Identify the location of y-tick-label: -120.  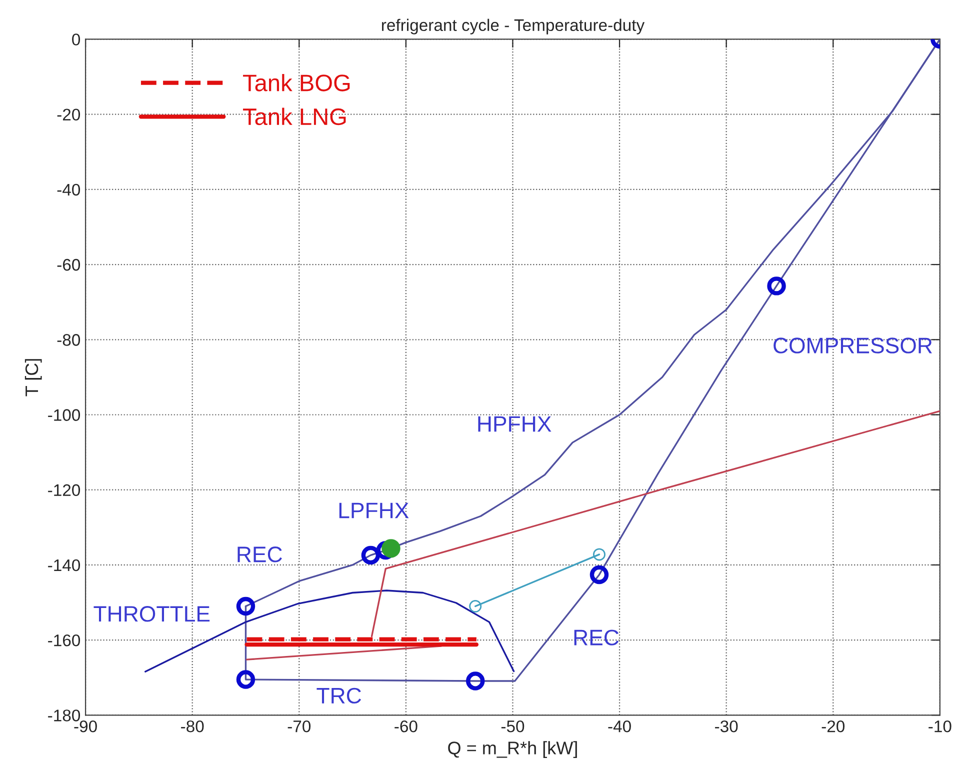
(64, 490).